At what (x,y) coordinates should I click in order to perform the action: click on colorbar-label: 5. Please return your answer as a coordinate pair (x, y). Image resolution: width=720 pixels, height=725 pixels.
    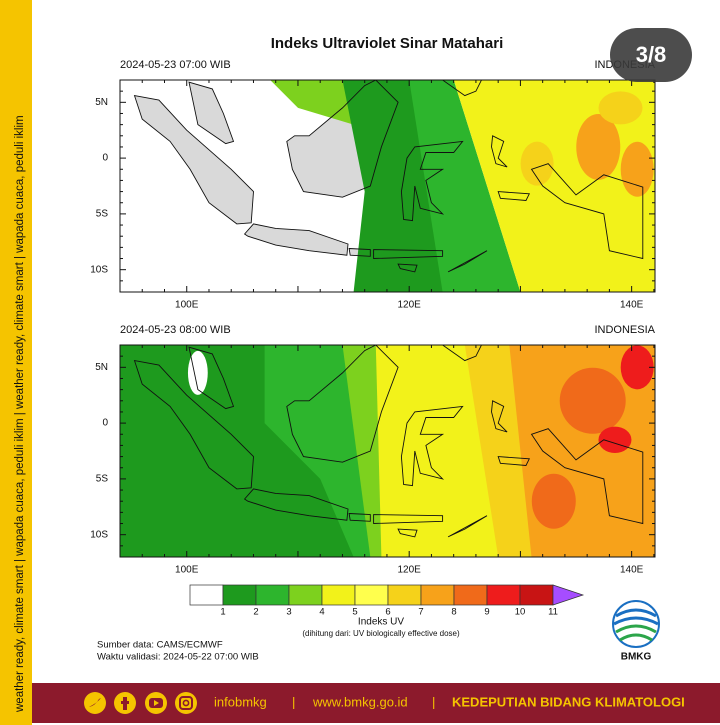
    Looking at the image, I should click on (354, 612).